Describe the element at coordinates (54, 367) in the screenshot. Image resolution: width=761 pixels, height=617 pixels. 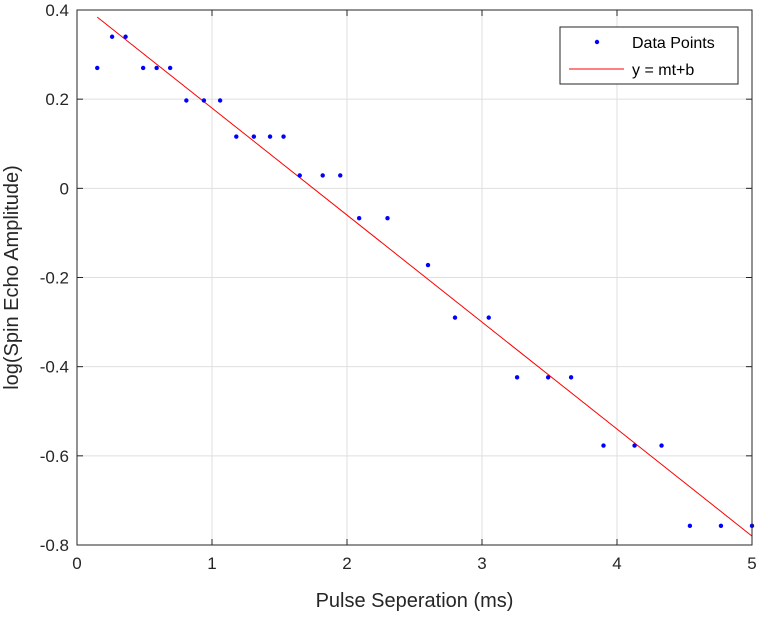
I see `y-tick-label: -0.4` at that location.